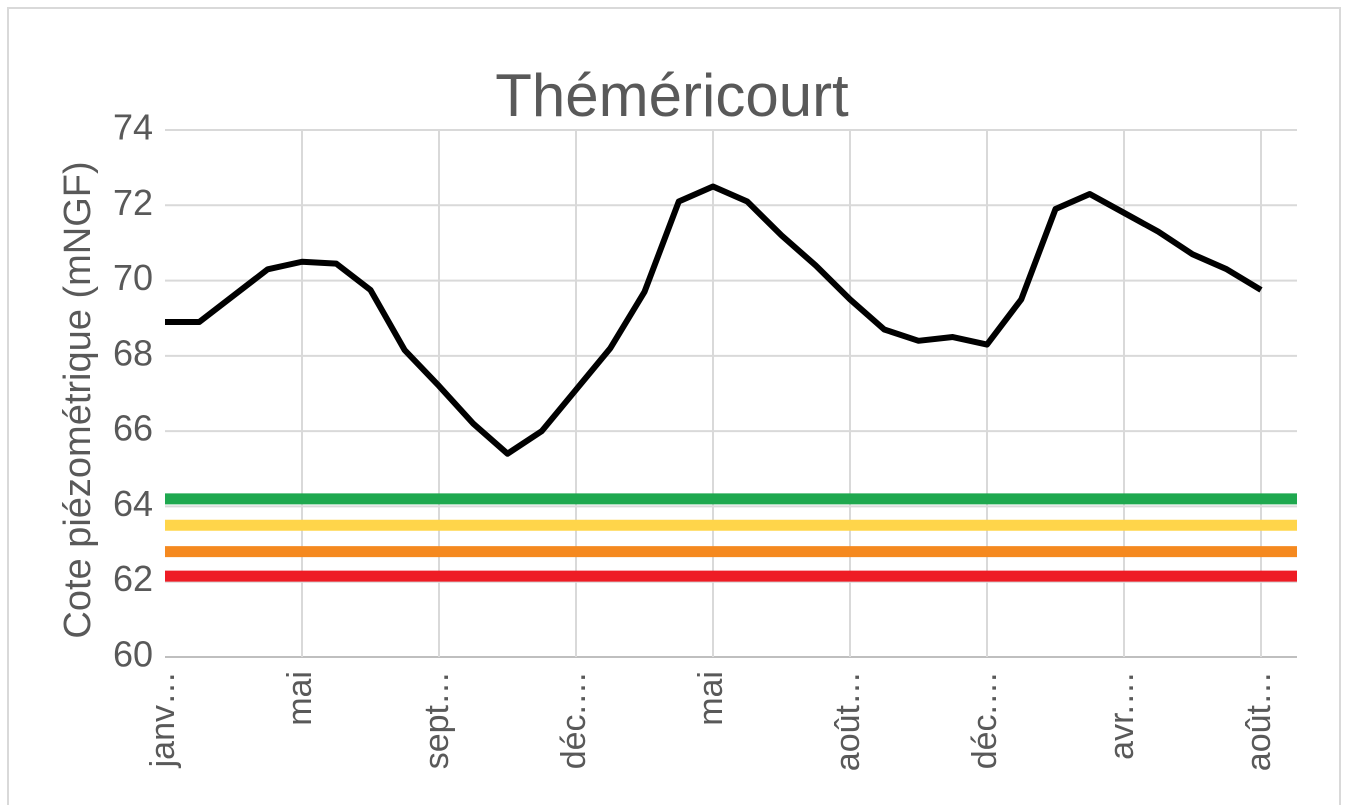  Describe the element at coordinates (133, 503) in the screenshot. I see `y-tick-label: 64` at that location.